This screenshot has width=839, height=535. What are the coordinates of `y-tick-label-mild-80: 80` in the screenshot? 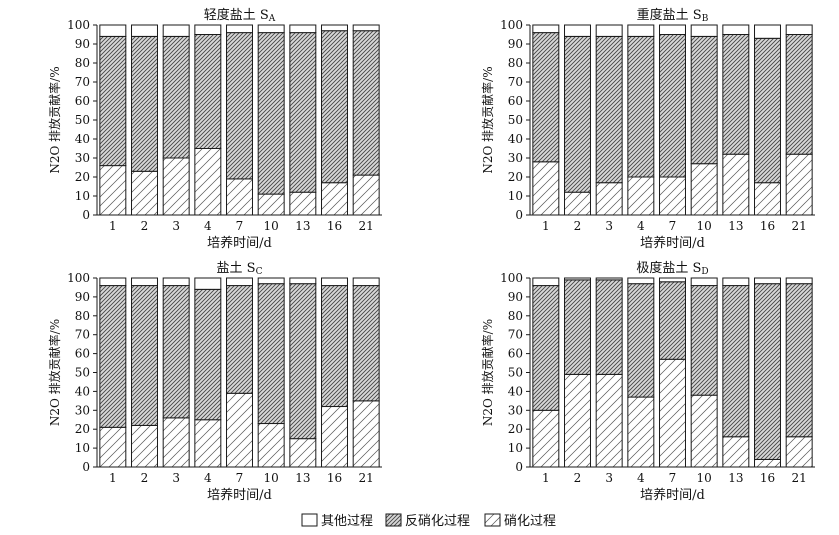 It's located at (82, 63).